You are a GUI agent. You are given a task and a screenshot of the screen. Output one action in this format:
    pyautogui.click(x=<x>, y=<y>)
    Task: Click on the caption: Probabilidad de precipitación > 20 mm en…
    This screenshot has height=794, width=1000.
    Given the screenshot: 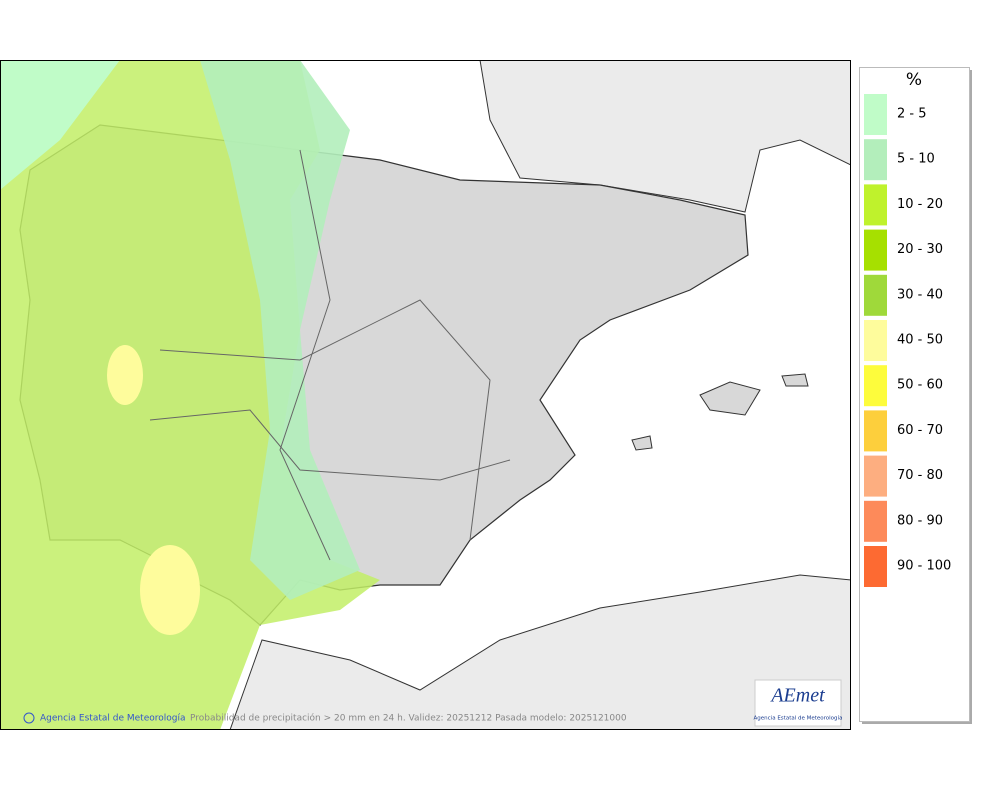 What is the action you would take?
    pyautogui.click(x=408, y=718)
    